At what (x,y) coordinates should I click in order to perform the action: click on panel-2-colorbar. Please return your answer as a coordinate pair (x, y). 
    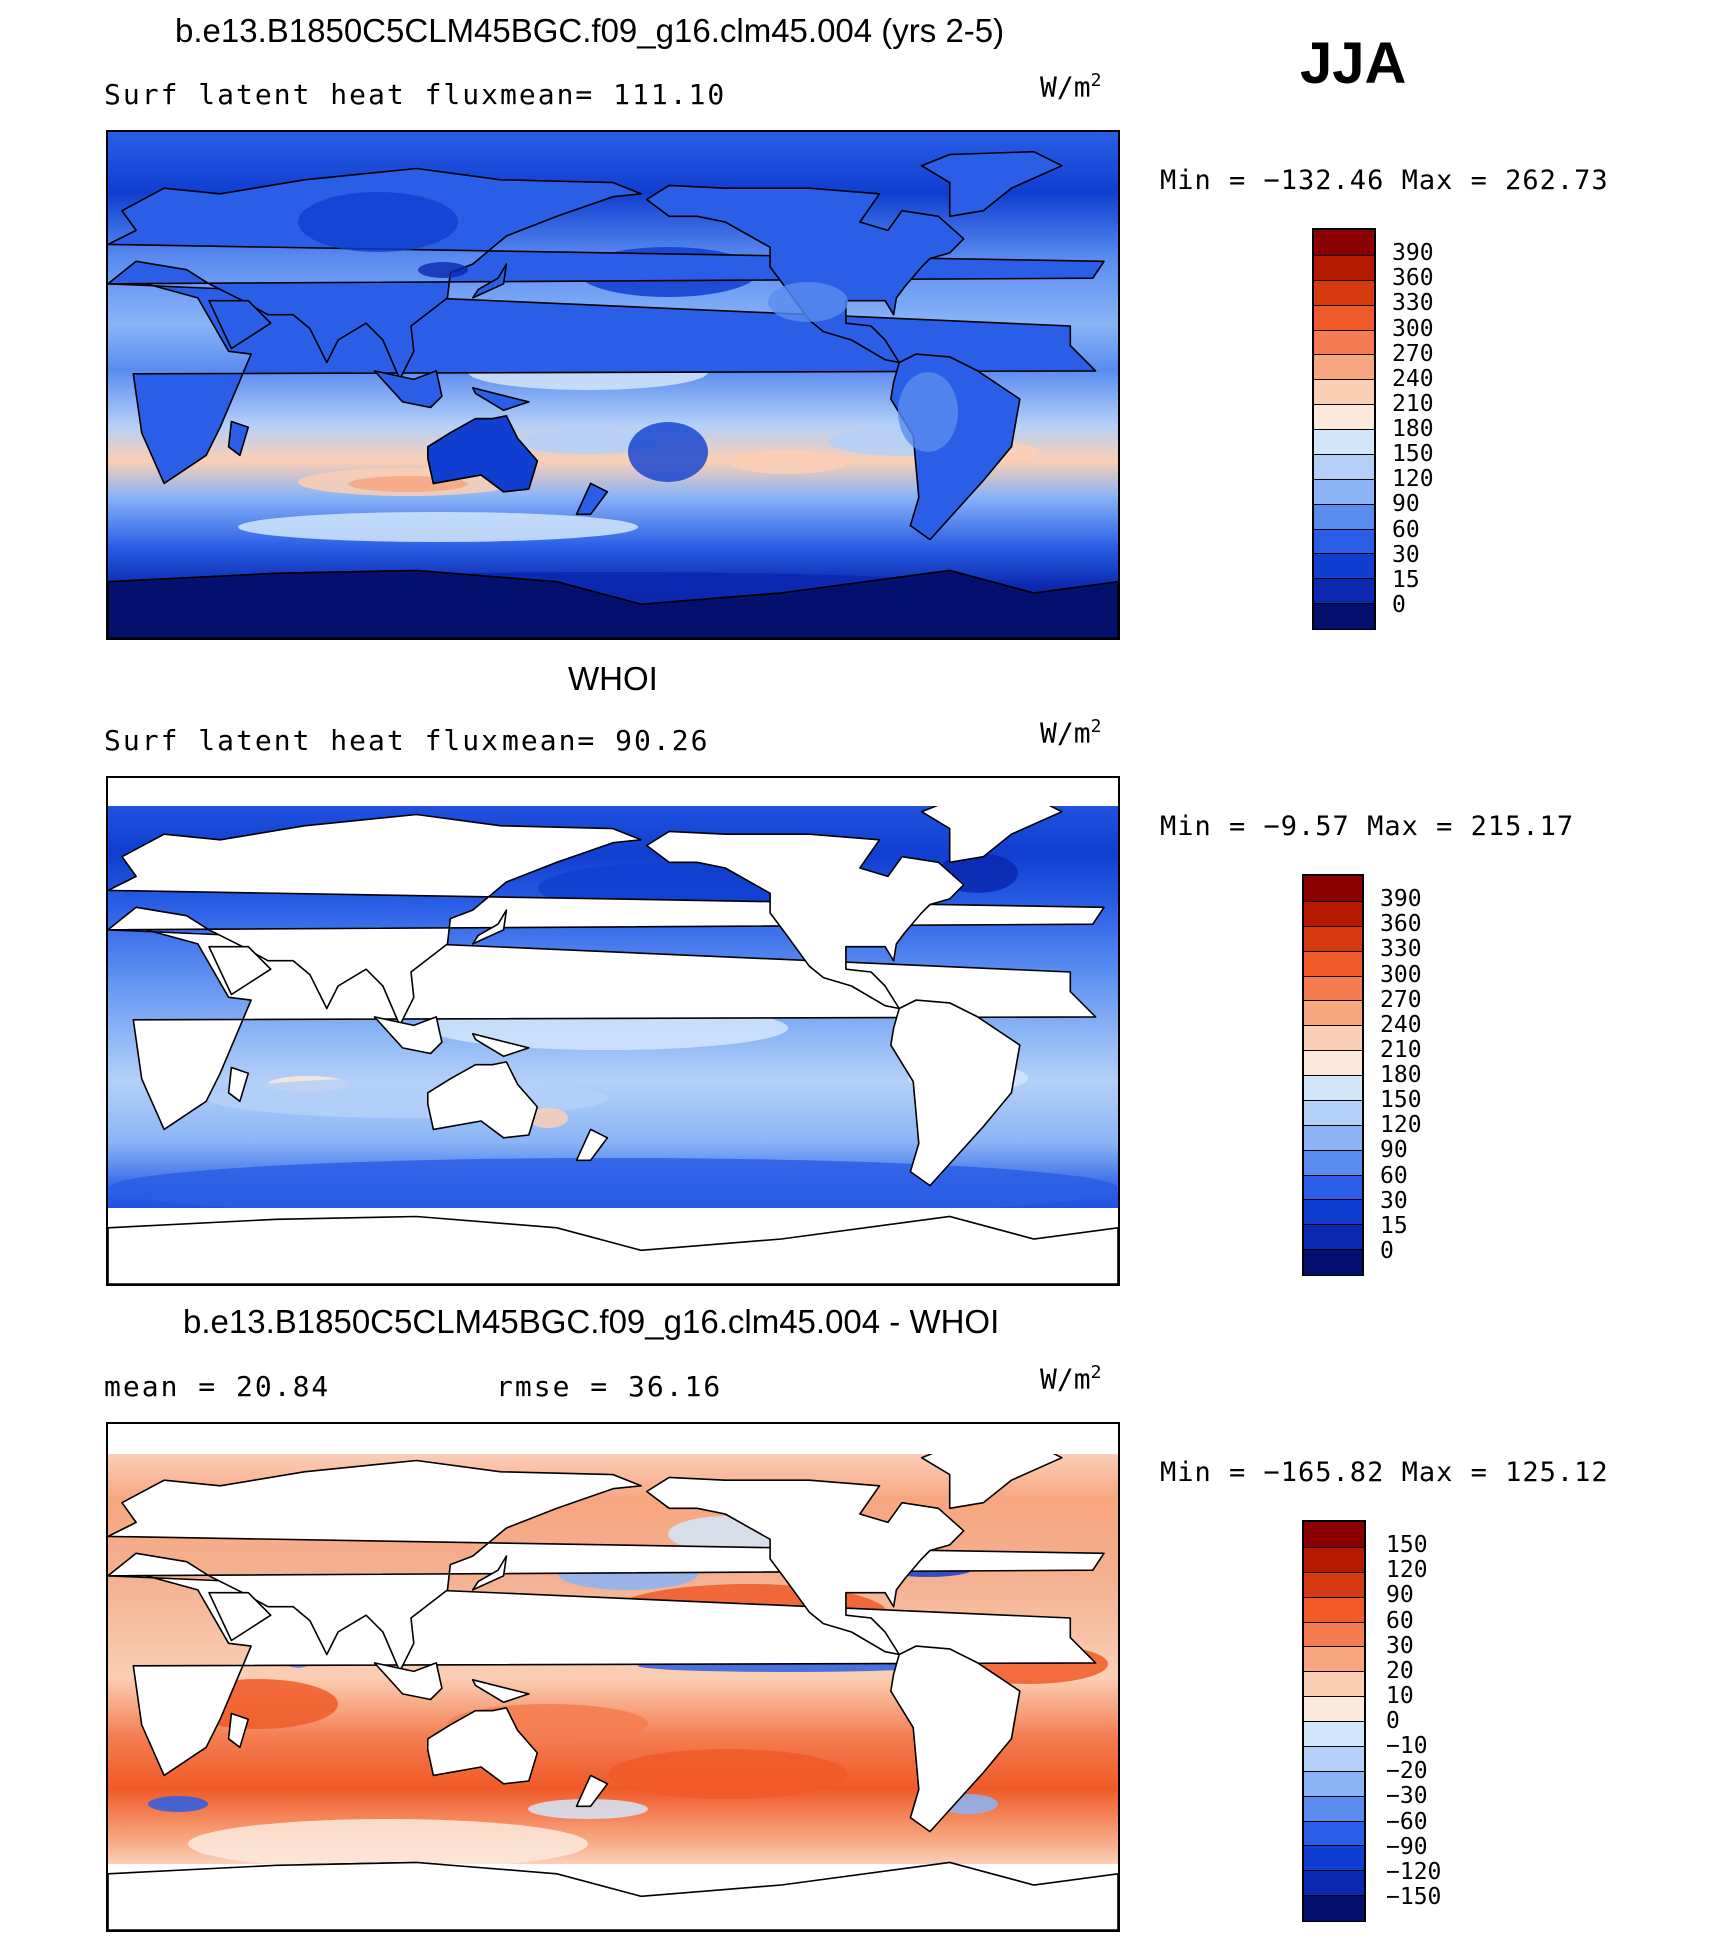
    Looking at the image, I should click on (1333, 1075).